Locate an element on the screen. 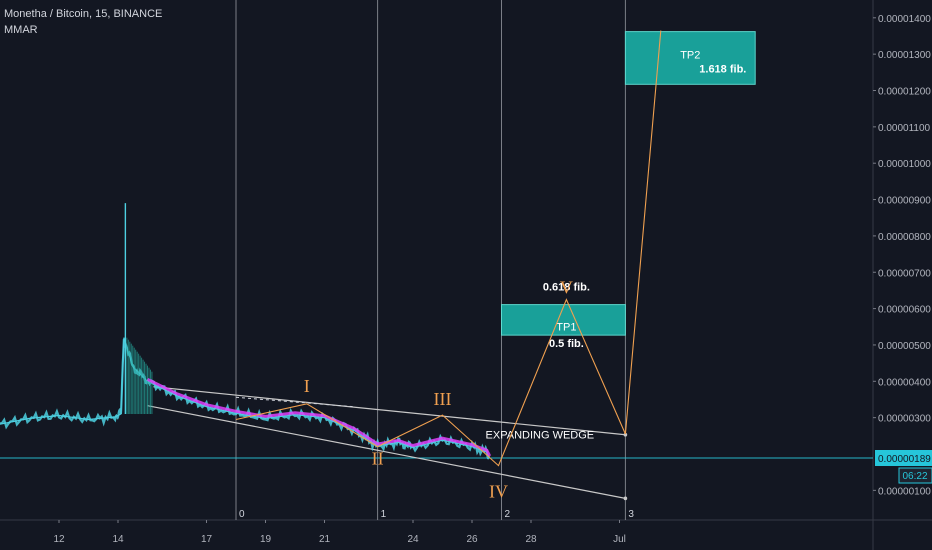 This screenshot has height=550, width=932. x-tick-label-3: 19 is located at coordinates (266, 539).